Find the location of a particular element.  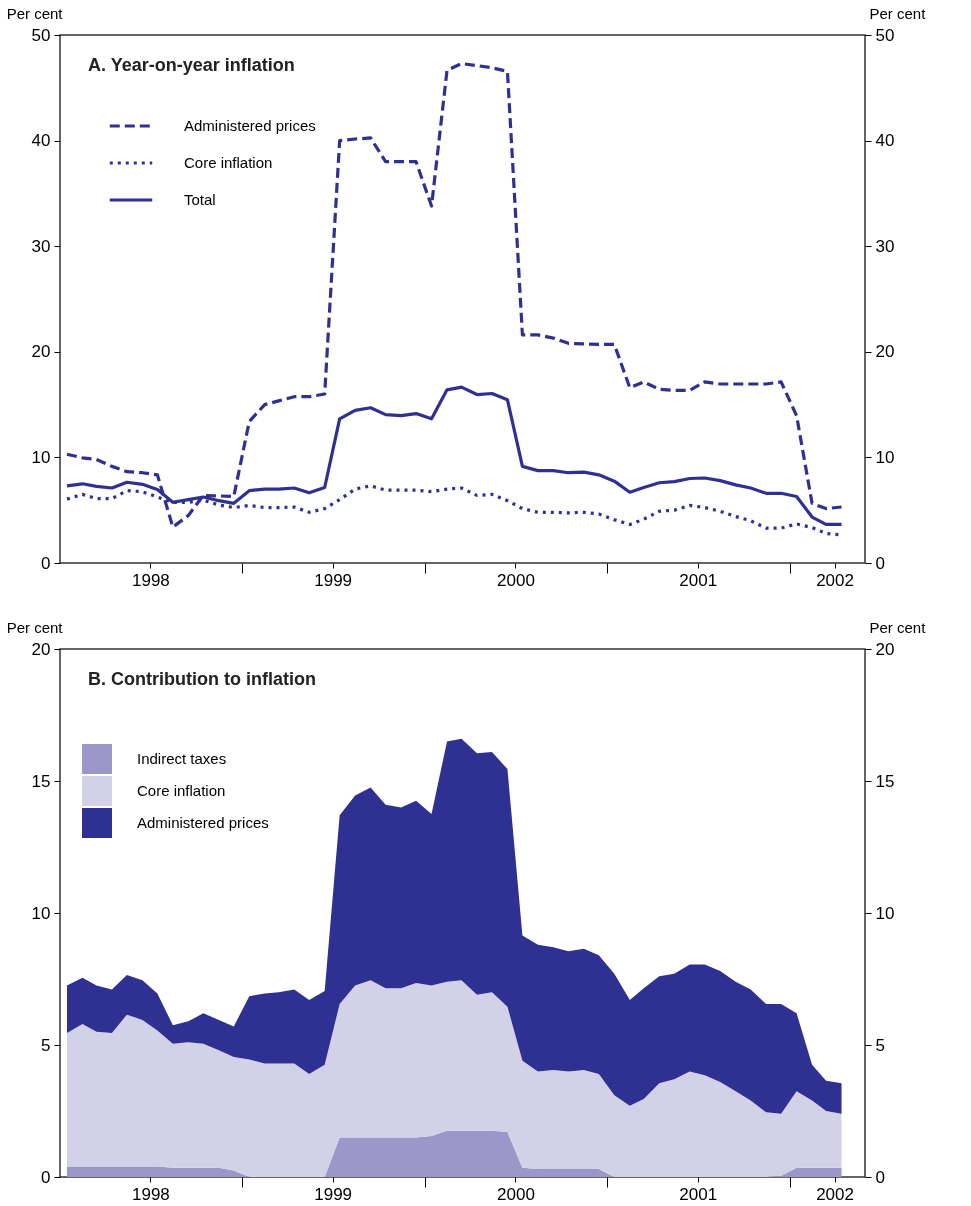

legend-label: Total is located at coordinates (200, 199).